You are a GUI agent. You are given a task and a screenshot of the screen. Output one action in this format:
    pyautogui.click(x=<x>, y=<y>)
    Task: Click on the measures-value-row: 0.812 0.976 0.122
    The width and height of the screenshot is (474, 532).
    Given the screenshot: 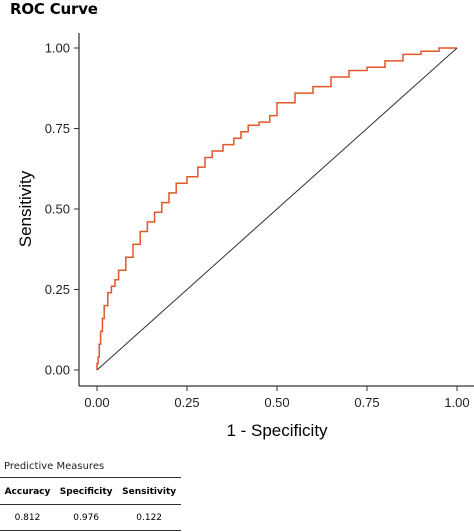 What is the action you would take?
    pyautogui.click(x=90, y=517)
    